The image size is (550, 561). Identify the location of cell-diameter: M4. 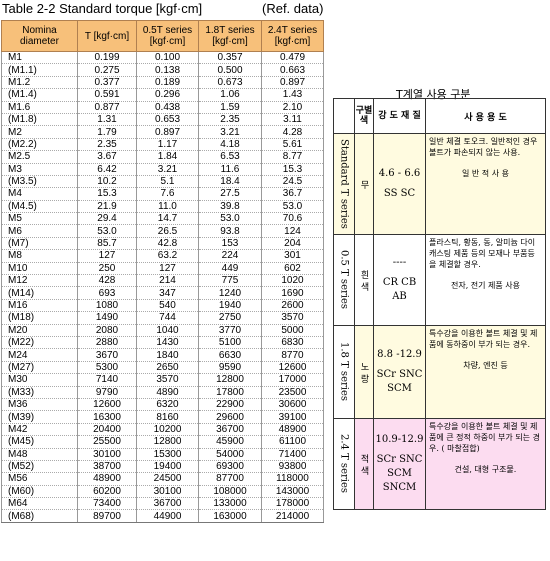
(39, 194).